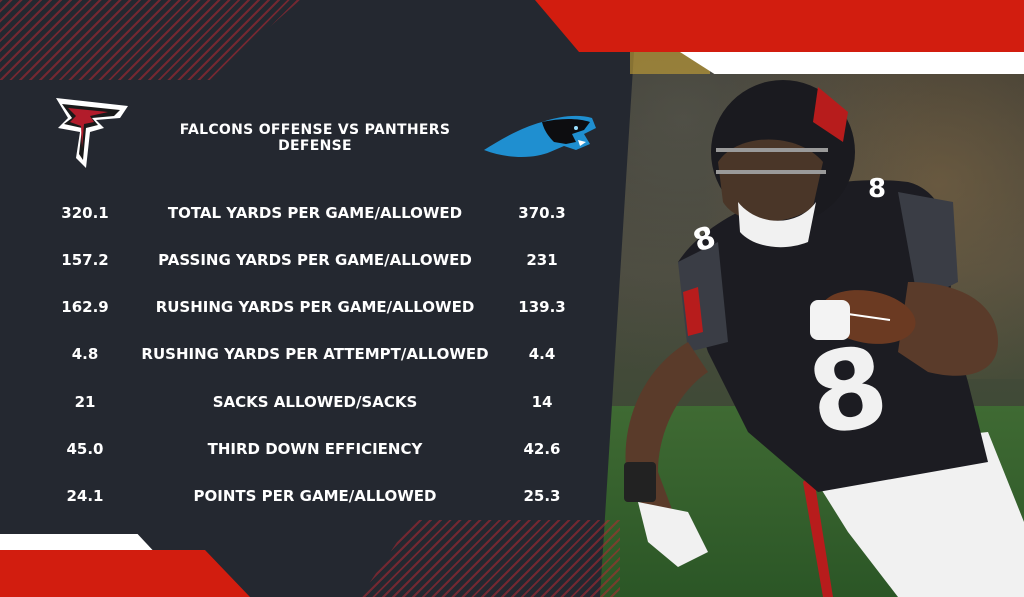 The height and width of the screenshot is (597, 1024). I want to click on stat-row: 21 SACKS ALLOWED/SACKS 14, so click(300, 400).